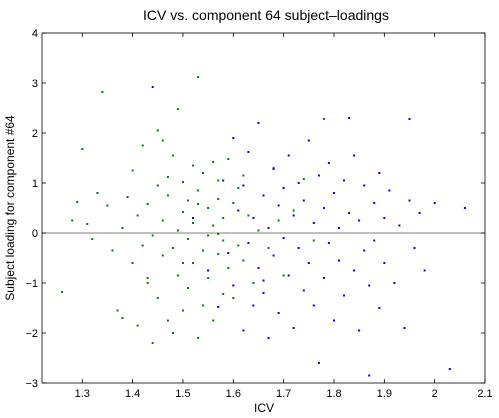  What do you see at coordinates (35, 34) in the screenshot?
I see `y-tick-label: 4` at bounding box center [35, 34].